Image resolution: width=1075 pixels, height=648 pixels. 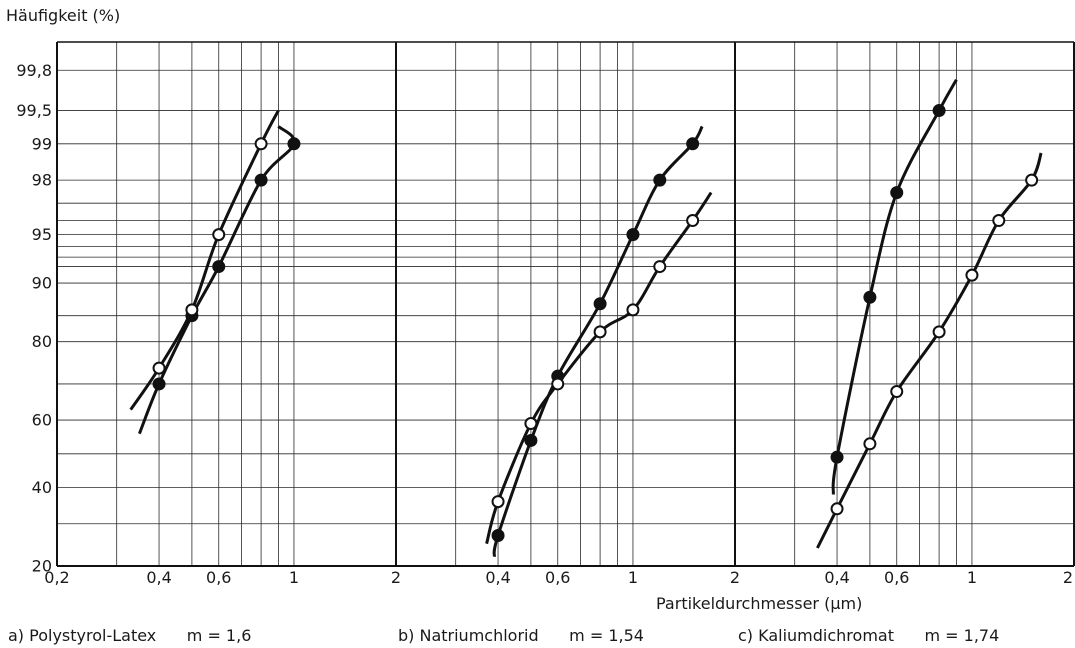 I want to click on y-tick-label: 99,8, so click(x=34, y=70).